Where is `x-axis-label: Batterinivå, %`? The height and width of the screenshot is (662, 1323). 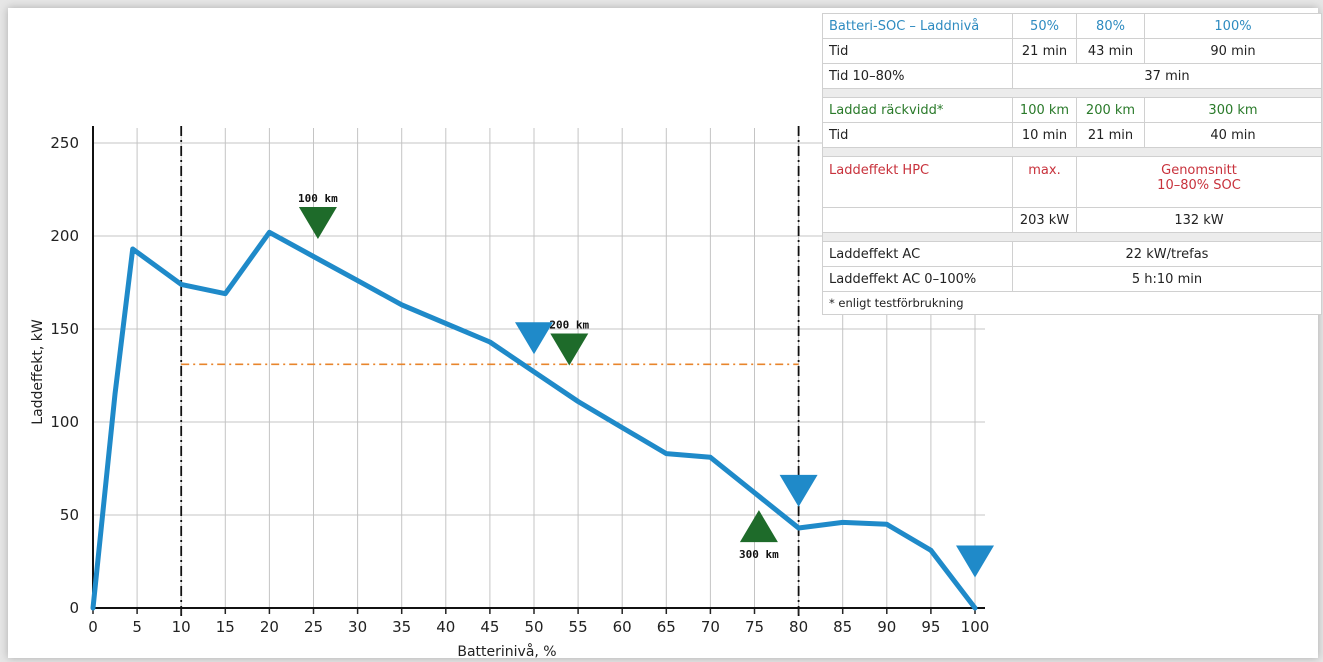
x-axis-label: Batterinivå, % is located at coordinates (506, 651).